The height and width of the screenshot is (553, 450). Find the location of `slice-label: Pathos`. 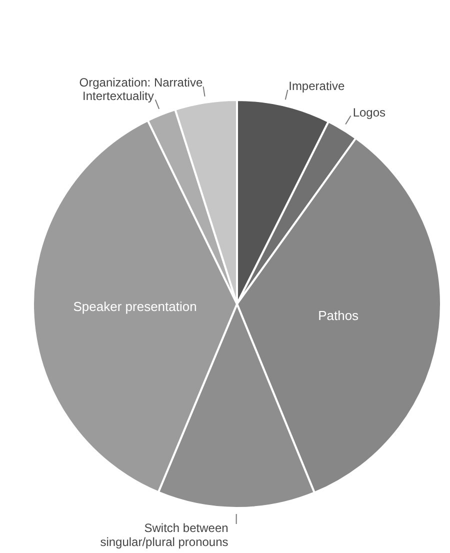

slice-label: Pathos is located at coordinates (339, 315).